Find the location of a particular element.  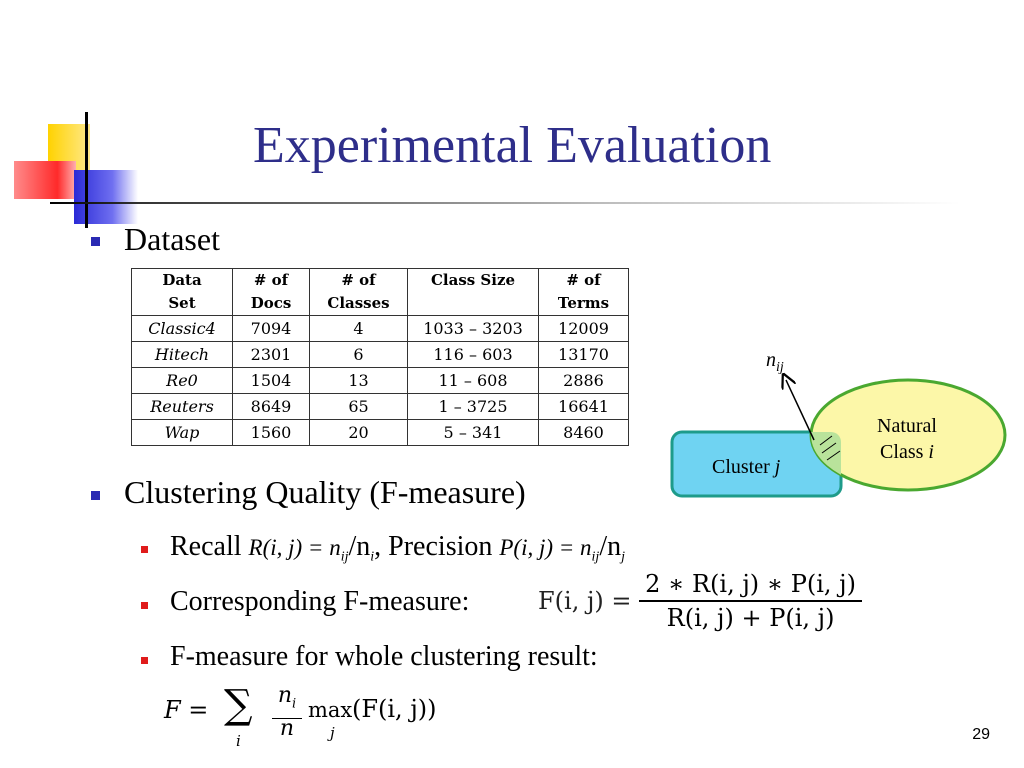

corresponding-label: Corresponding F-measure: is located at coordinates (320, 601).